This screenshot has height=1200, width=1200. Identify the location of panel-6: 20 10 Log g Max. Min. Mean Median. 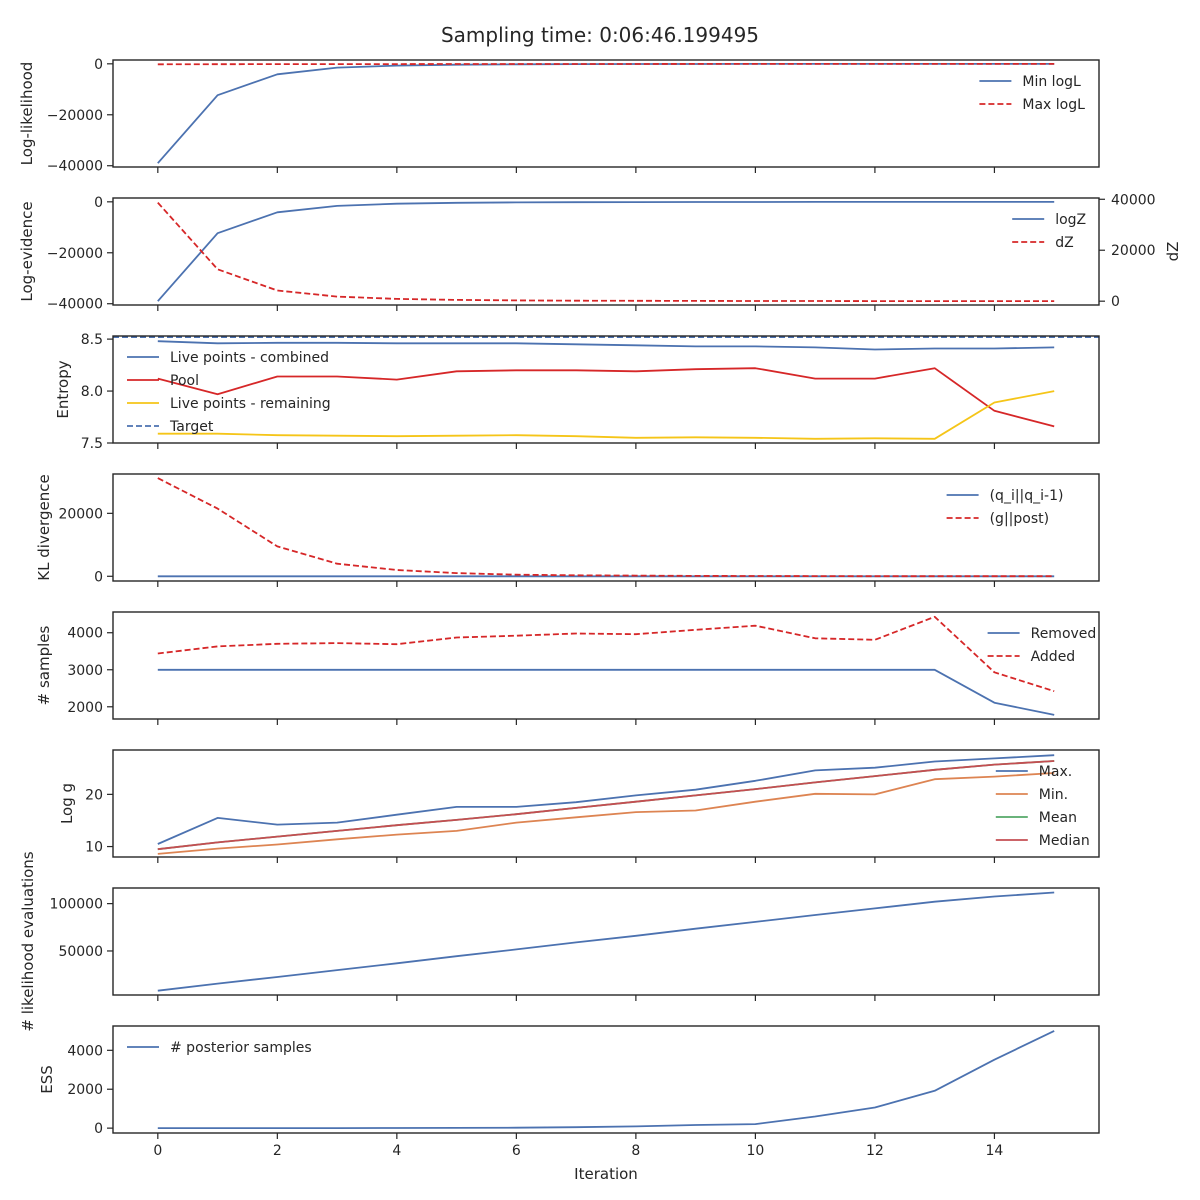
(579, 806).